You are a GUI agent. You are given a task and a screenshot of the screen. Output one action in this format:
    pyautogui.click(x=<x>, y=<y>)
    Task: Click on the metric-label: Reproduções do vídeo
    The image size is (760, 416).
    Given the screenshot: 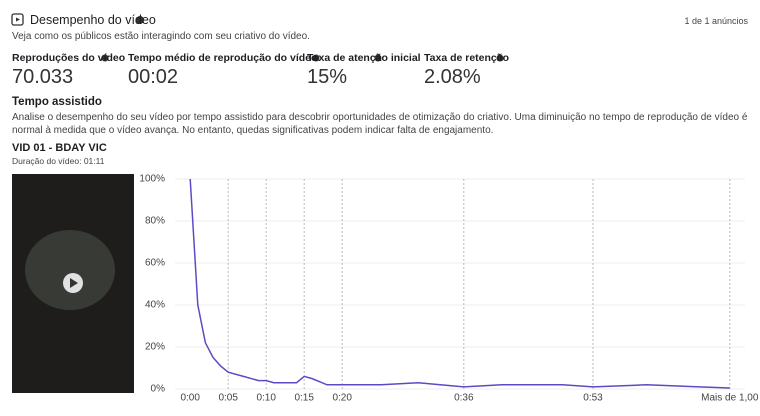 What is the action you would take?
    pyautogui.click(x=69, y=58)
    